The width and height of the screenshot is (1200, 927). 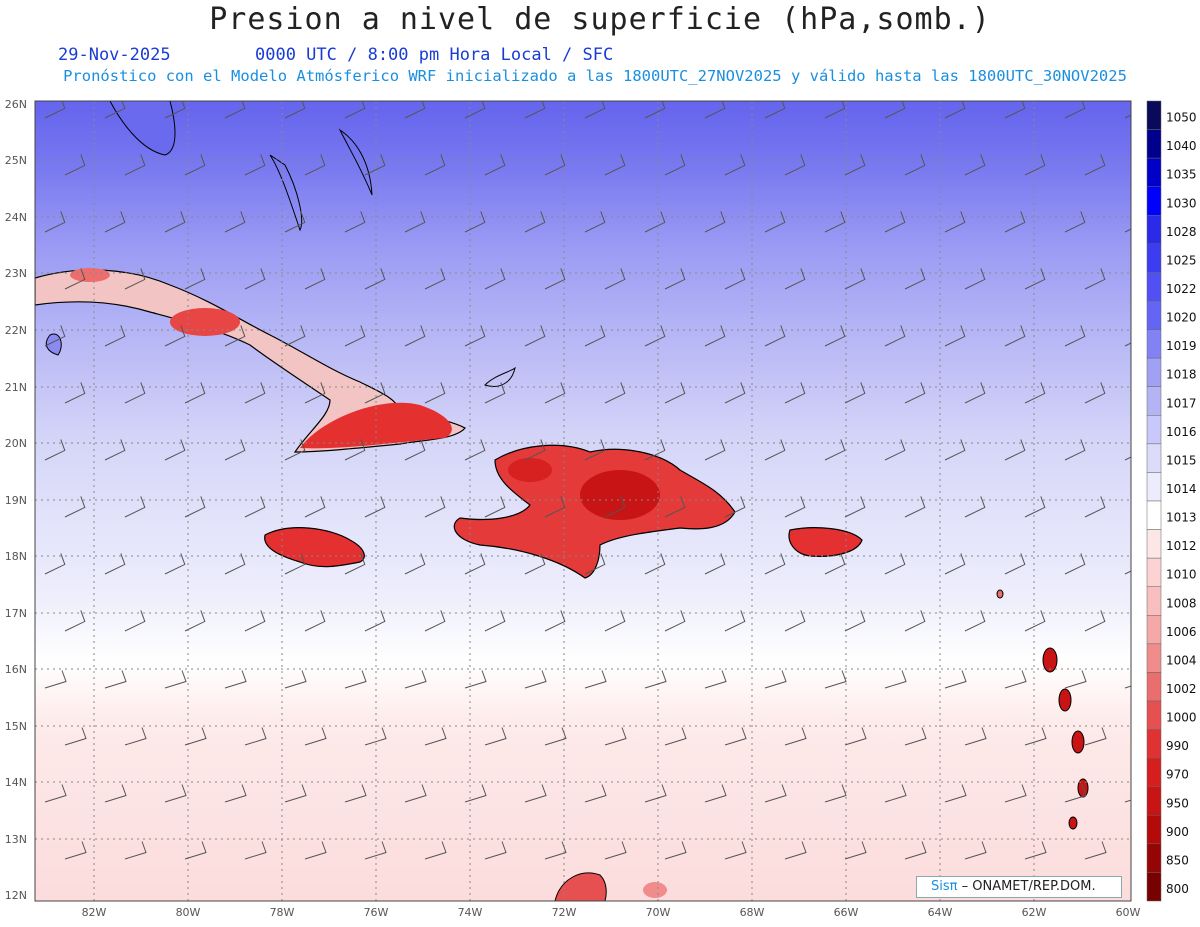 What do you see at coordinates (752, 912) in the screenshot?
I see `lon-label: 68W` at bounding box center [752, 912].